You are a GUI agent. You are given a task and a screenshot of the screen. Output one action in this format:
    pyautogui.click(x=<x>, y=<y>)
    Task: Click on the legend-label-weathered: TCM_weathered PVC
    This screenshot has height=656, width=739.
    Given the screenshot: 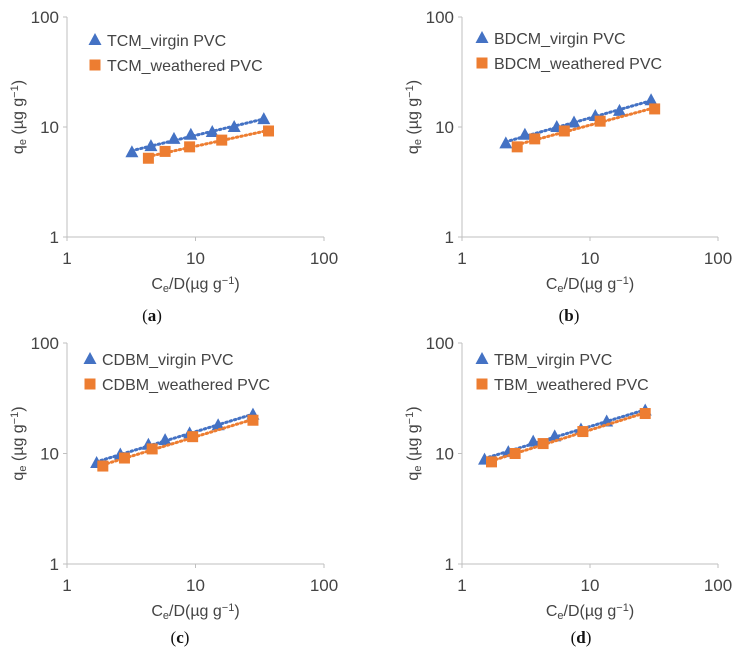 What is the action you would take?
    pyautogui.click(x=185, y=66)
    